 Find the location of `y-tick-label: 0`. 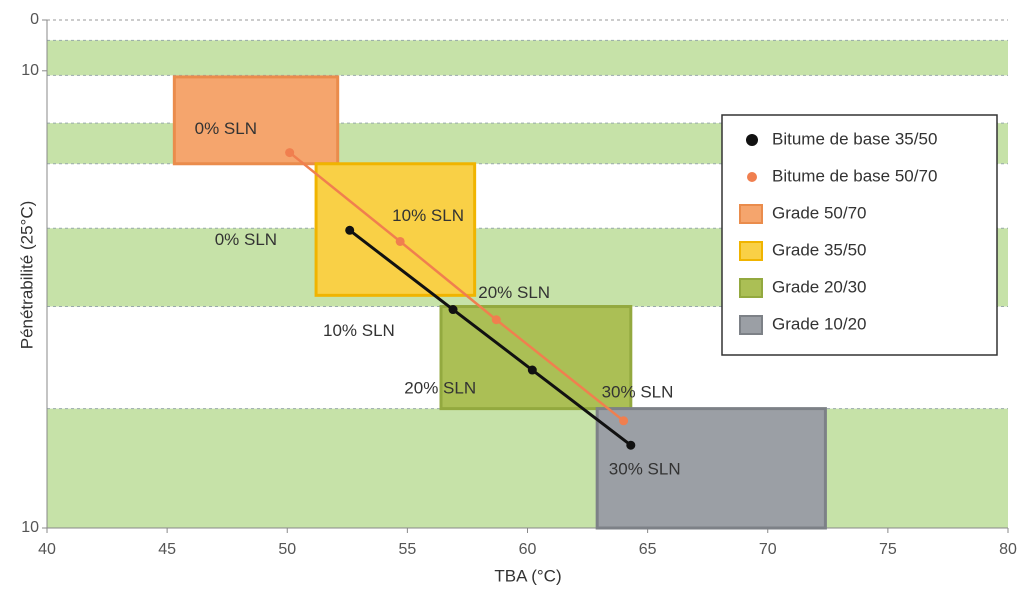

y-tick-label: 0 is located at coordinates (34, 19).